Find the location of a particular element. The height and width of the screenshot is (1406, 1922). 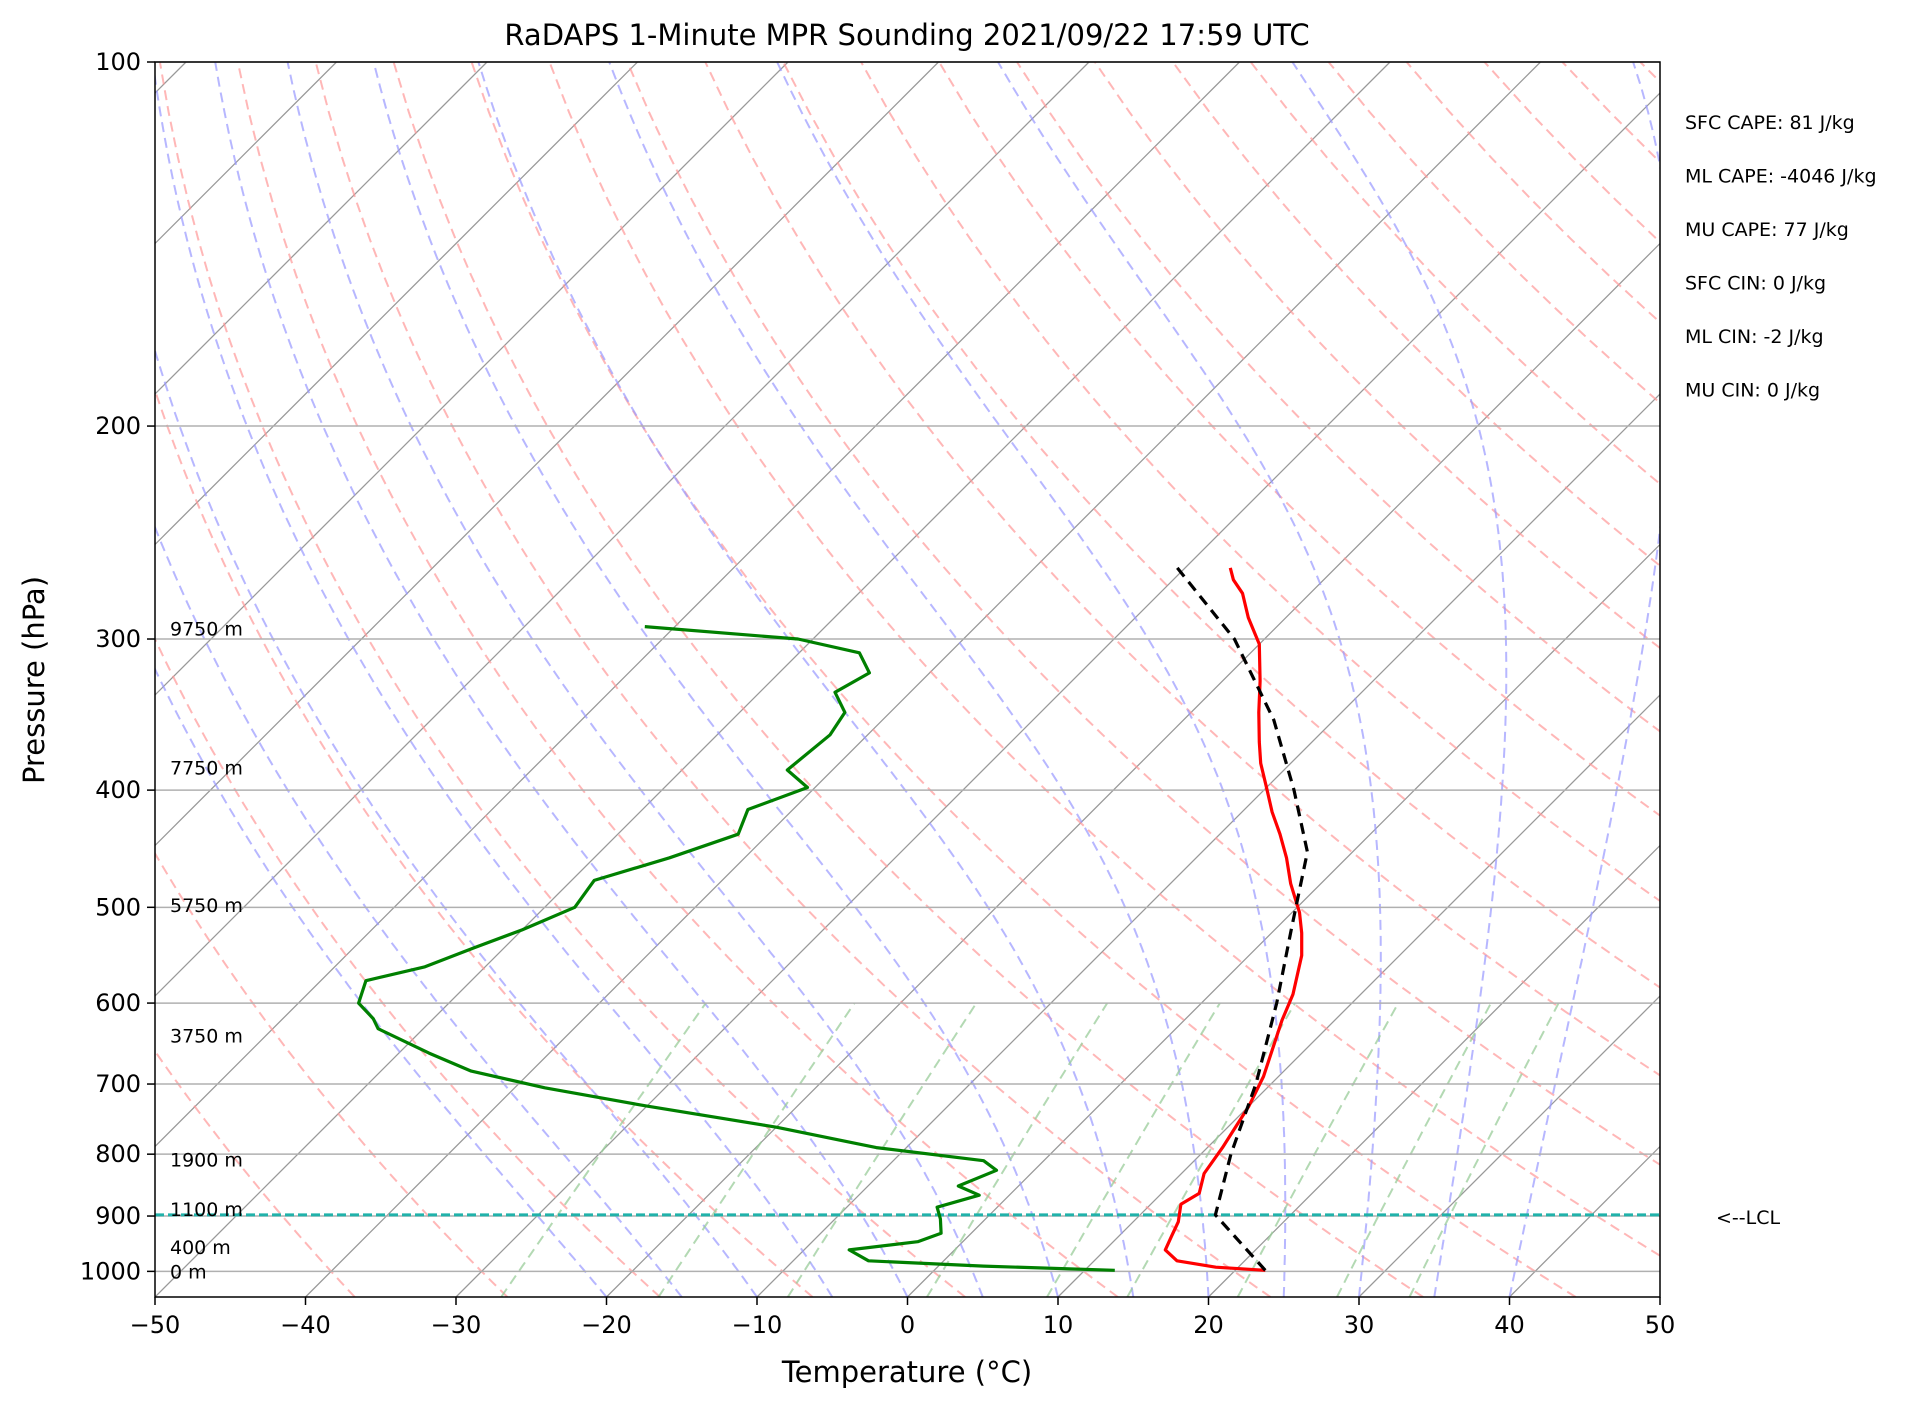

height-label: 400 m is located at coordinates (200, 1248).